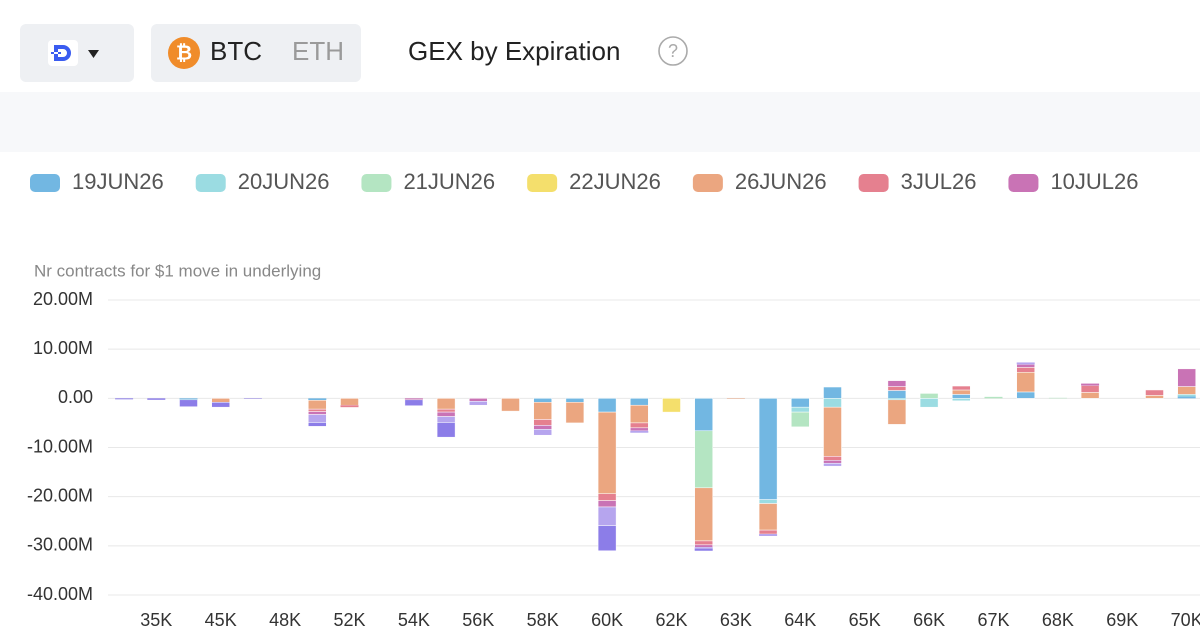  Describe the element at coordinates (318, 51) in the screenshot. I see `coin-eth: ETH` at that location.